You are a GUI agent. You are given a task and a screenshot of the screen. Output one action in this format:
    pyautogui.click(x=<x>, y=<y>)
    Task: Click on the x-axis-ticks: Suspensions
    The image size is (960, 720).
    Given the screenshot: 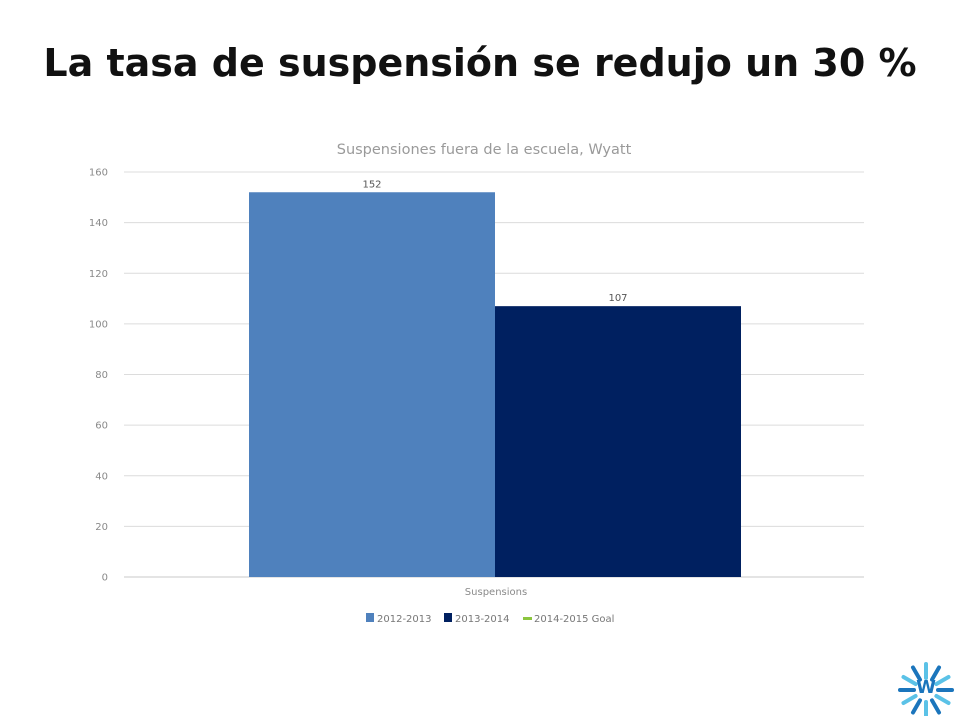 What is the action you would take?
    pyautogui.click(x=496, y=592)
    